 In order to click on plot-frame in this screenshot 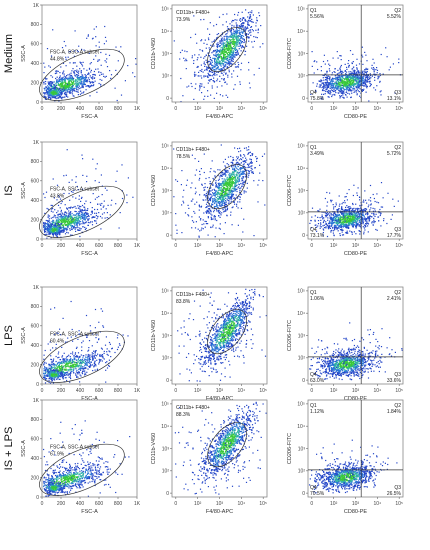, I will do `click(89, 53)`.